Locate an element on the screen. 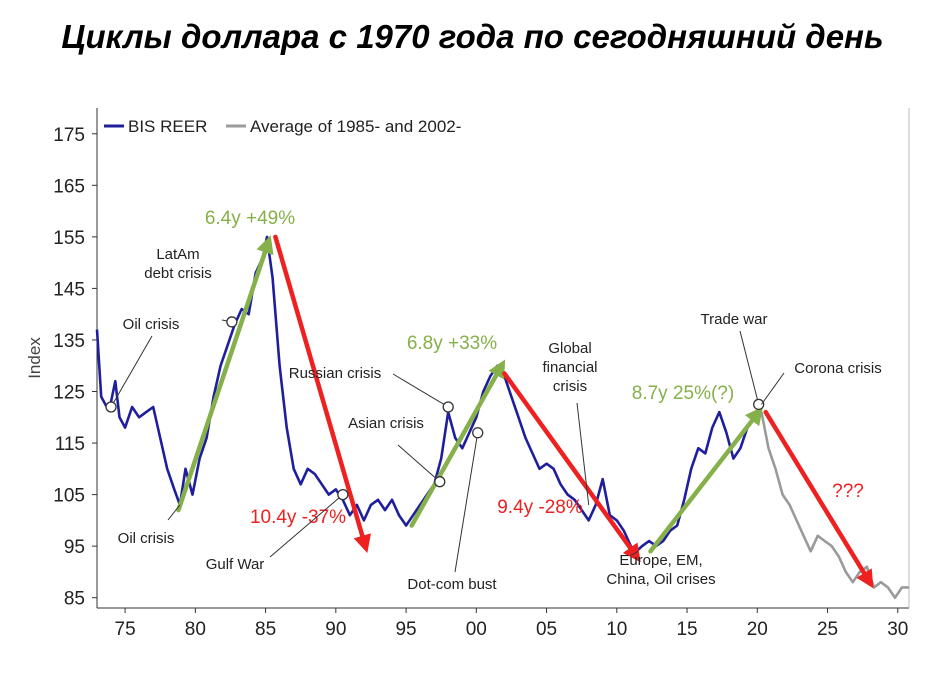  legend-entry: BIS REER is located at coordinates (167, 126).